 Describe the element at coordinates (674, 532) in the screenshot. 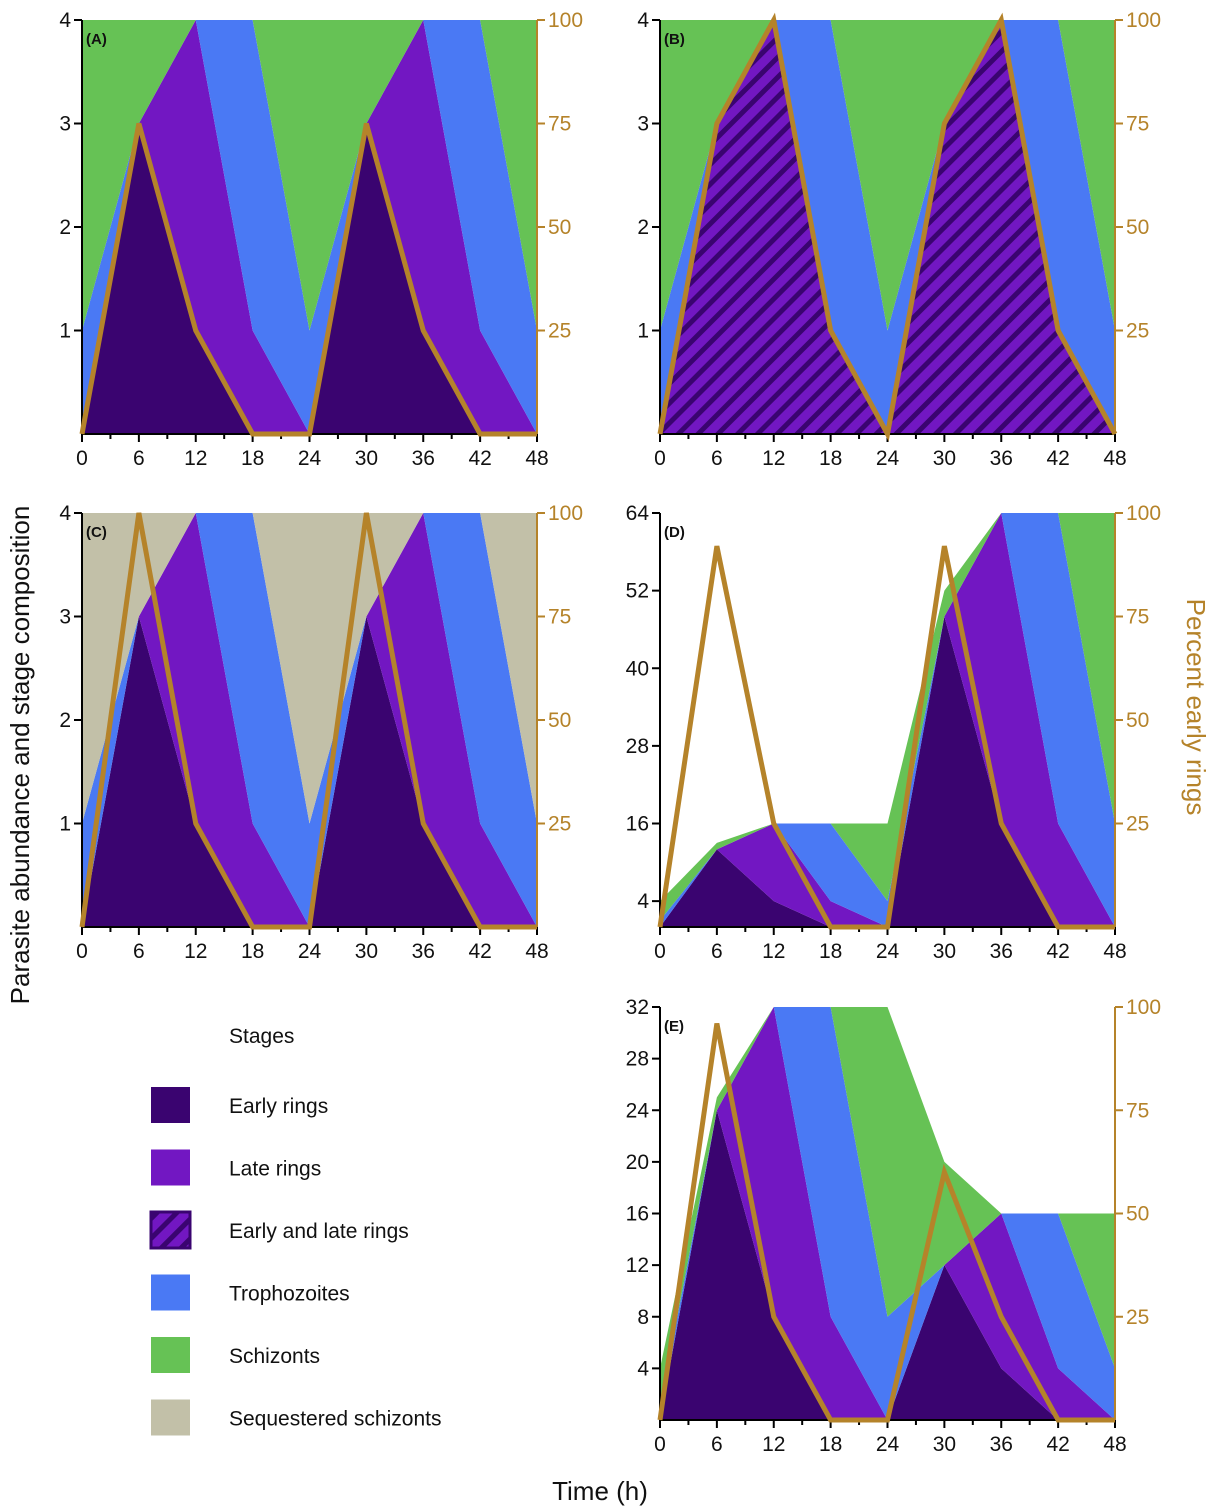

I see `panel-title: (D)` at that location.